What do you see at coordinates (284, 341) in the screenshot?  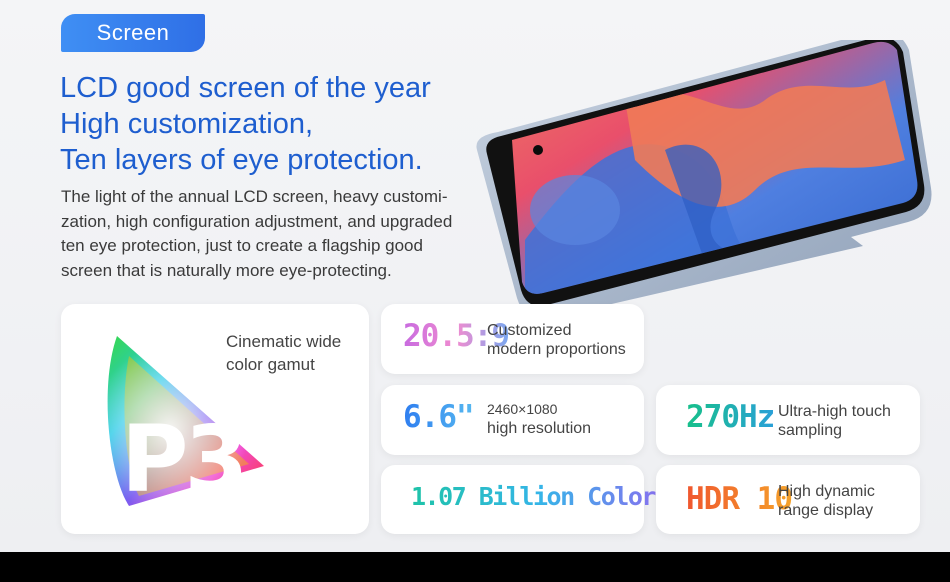 I see `p3-caption-line-1: Cinematic wide` at bounding box center [284, 341].